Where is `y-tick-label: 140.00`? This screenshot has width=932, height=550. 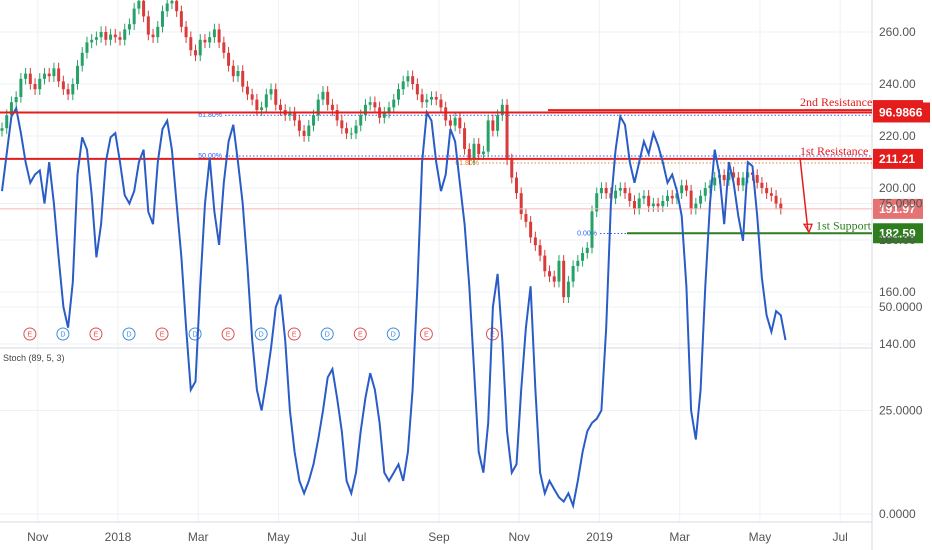
y-tick-label: 140.00 is located at coordinates (897, 344).